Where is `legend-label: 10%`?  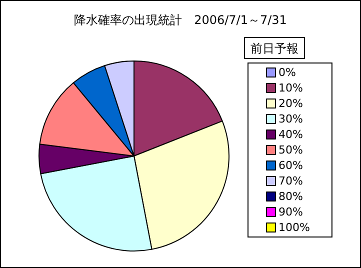 legend-label: 10% is located at coordinates (290, 88).